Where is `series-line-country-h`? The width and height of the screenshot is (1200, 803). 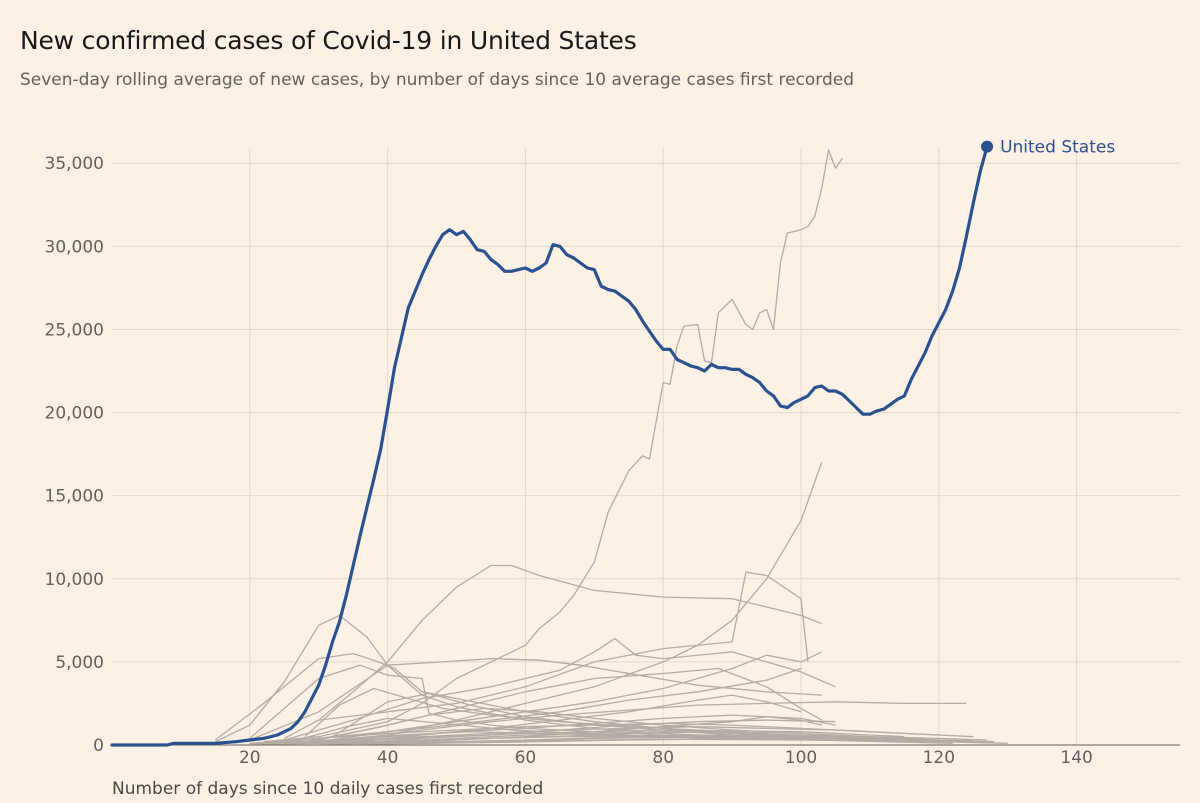
series-line-country-h is located at coordinates (560, 689).